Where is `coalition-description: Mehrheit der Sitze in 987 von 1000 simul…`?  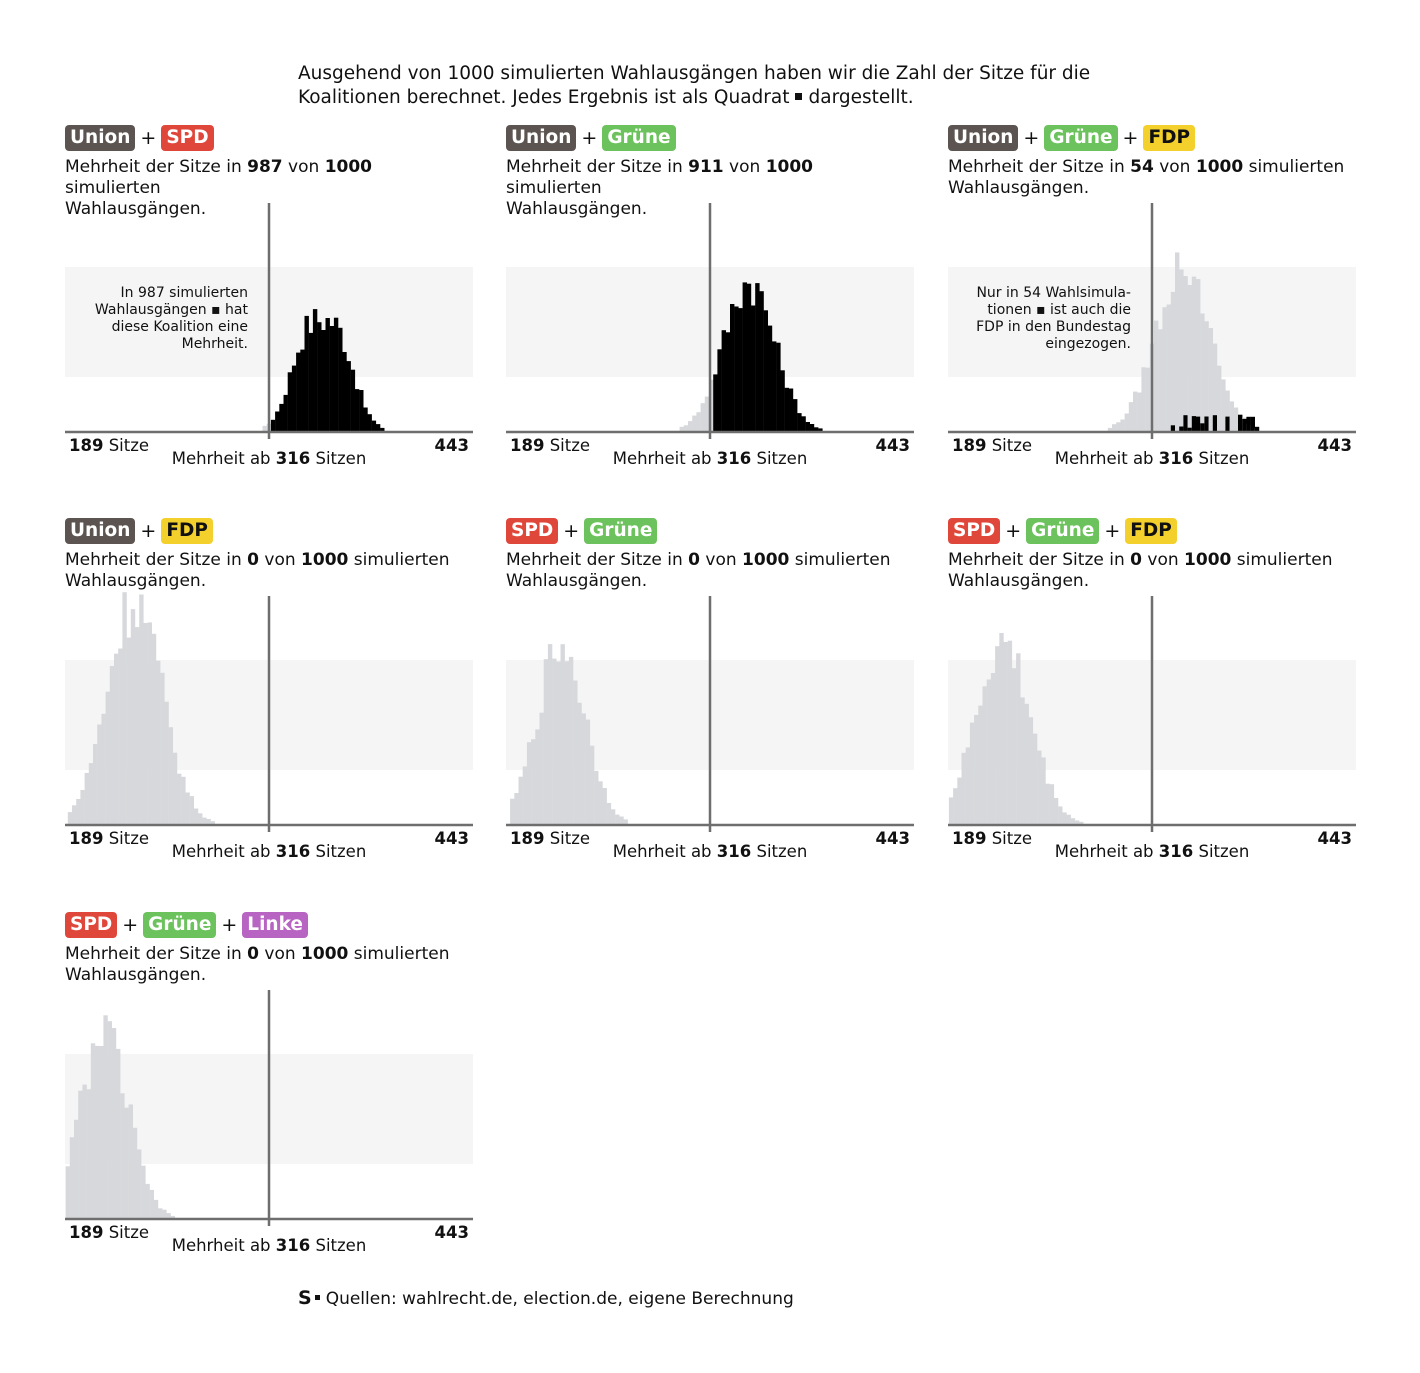
coalition-description: Mehrheit der Sitze in 987 von 1000 simul… is located at coordinates (265, 188).